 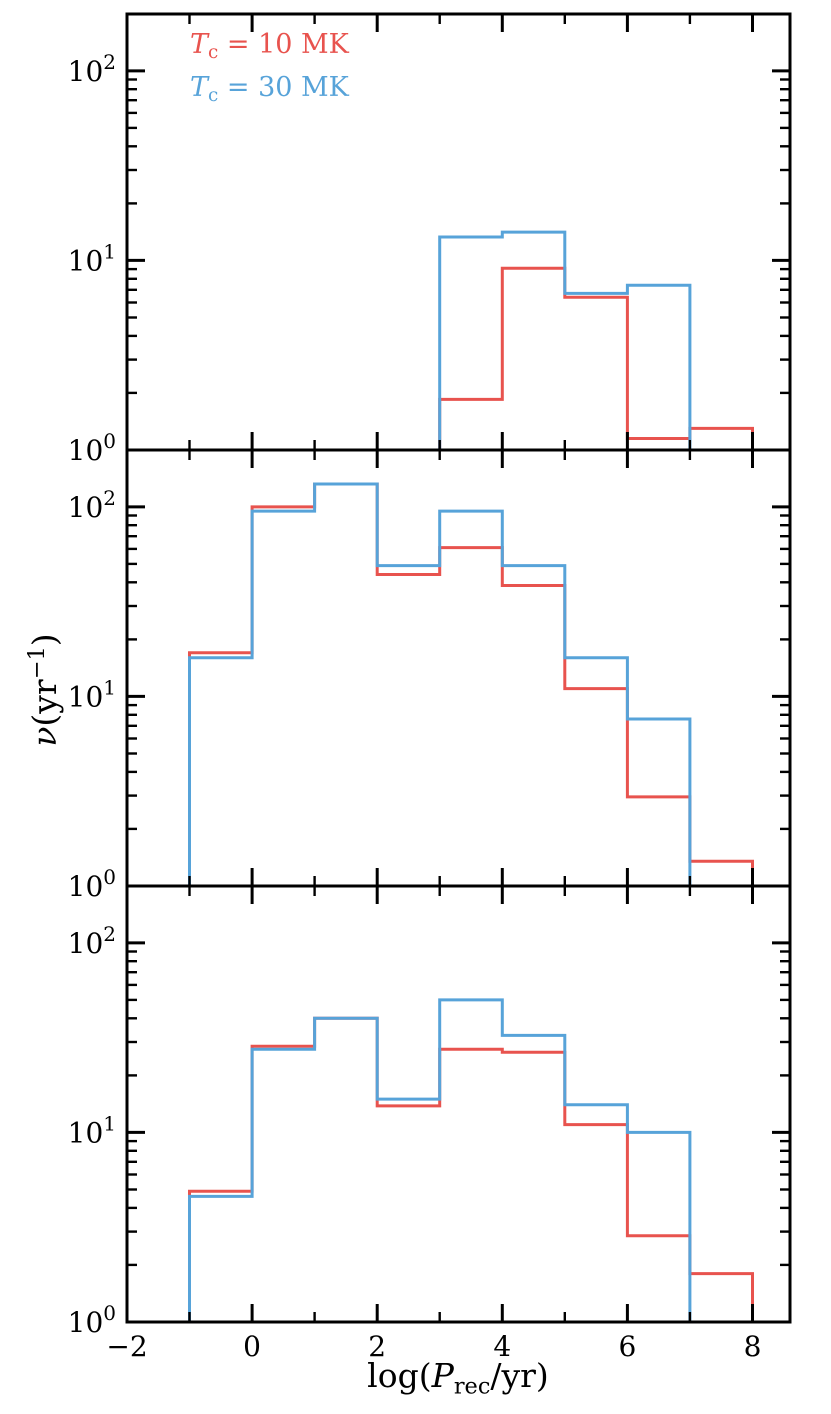 I want to click on x-tick-label: −2, so click(x=126, y=1346).